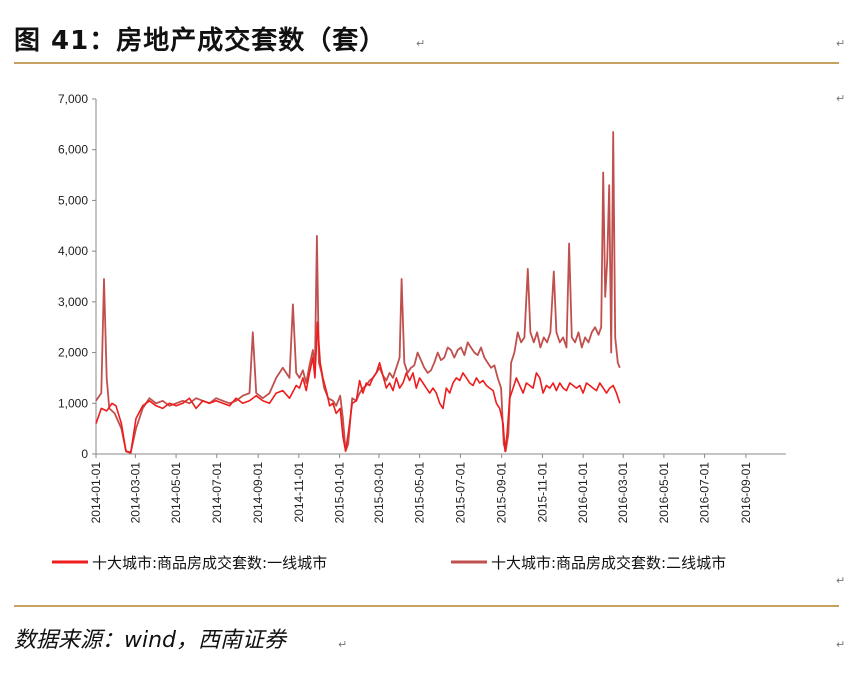 This screenshot has width=862, height=686. What do you see at coordinates (217, 493) in the screenshot?
I see `x-tick-label: 2014-07-01` at bounding box center [217, 493].